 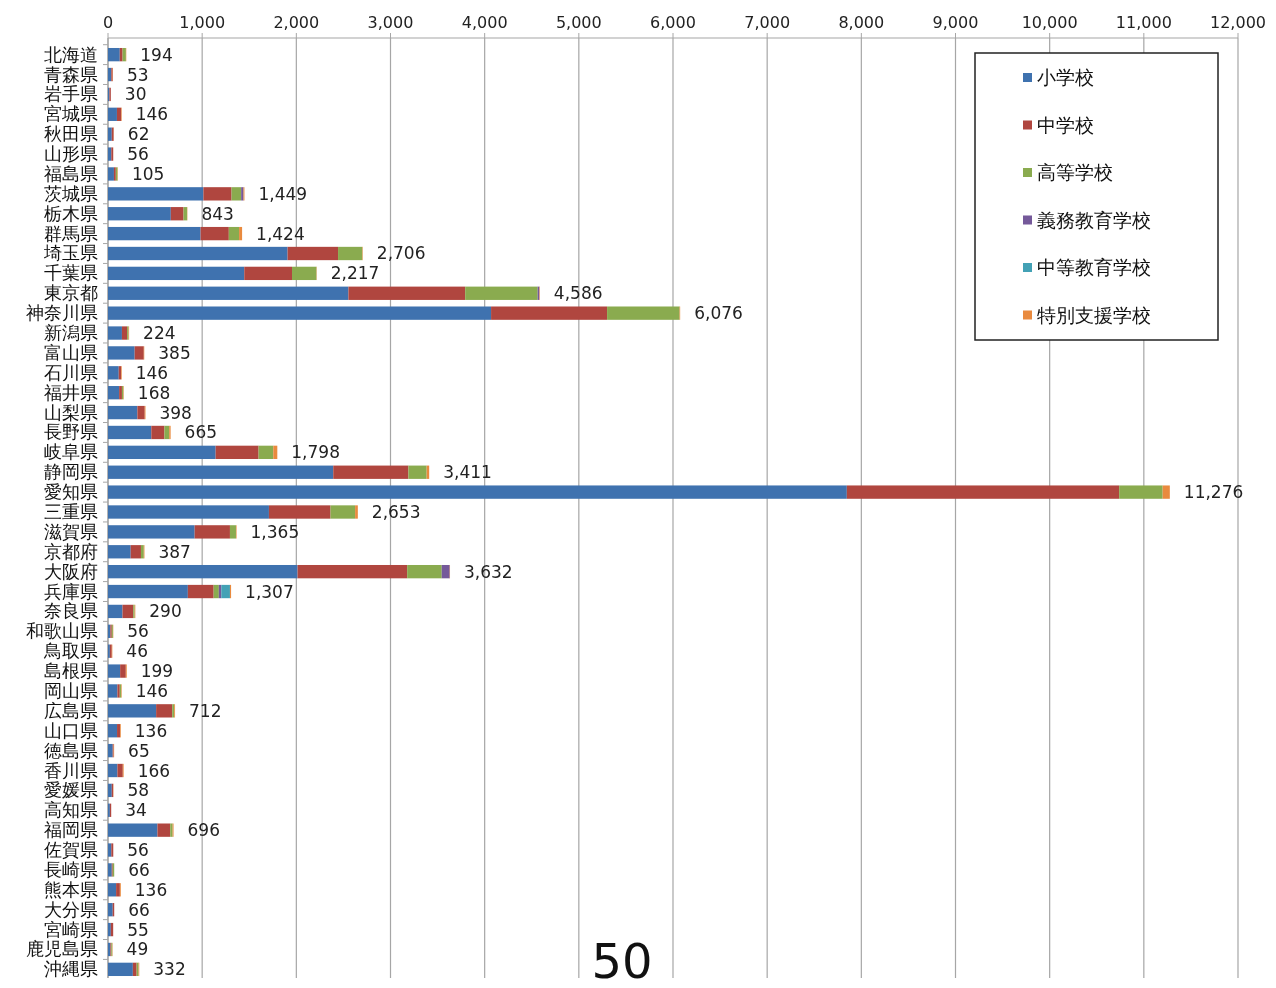 I want to click on total-label: 62, so click(x=138, y=134).